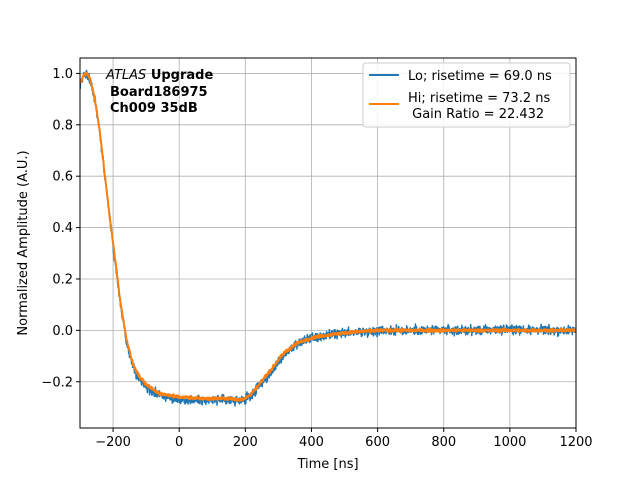 This screenshot has width=640, height=480. Describe the element at coordinates (182, 75) in the screenshot. I see `annotation-upgrade: Upgrade` at that location.